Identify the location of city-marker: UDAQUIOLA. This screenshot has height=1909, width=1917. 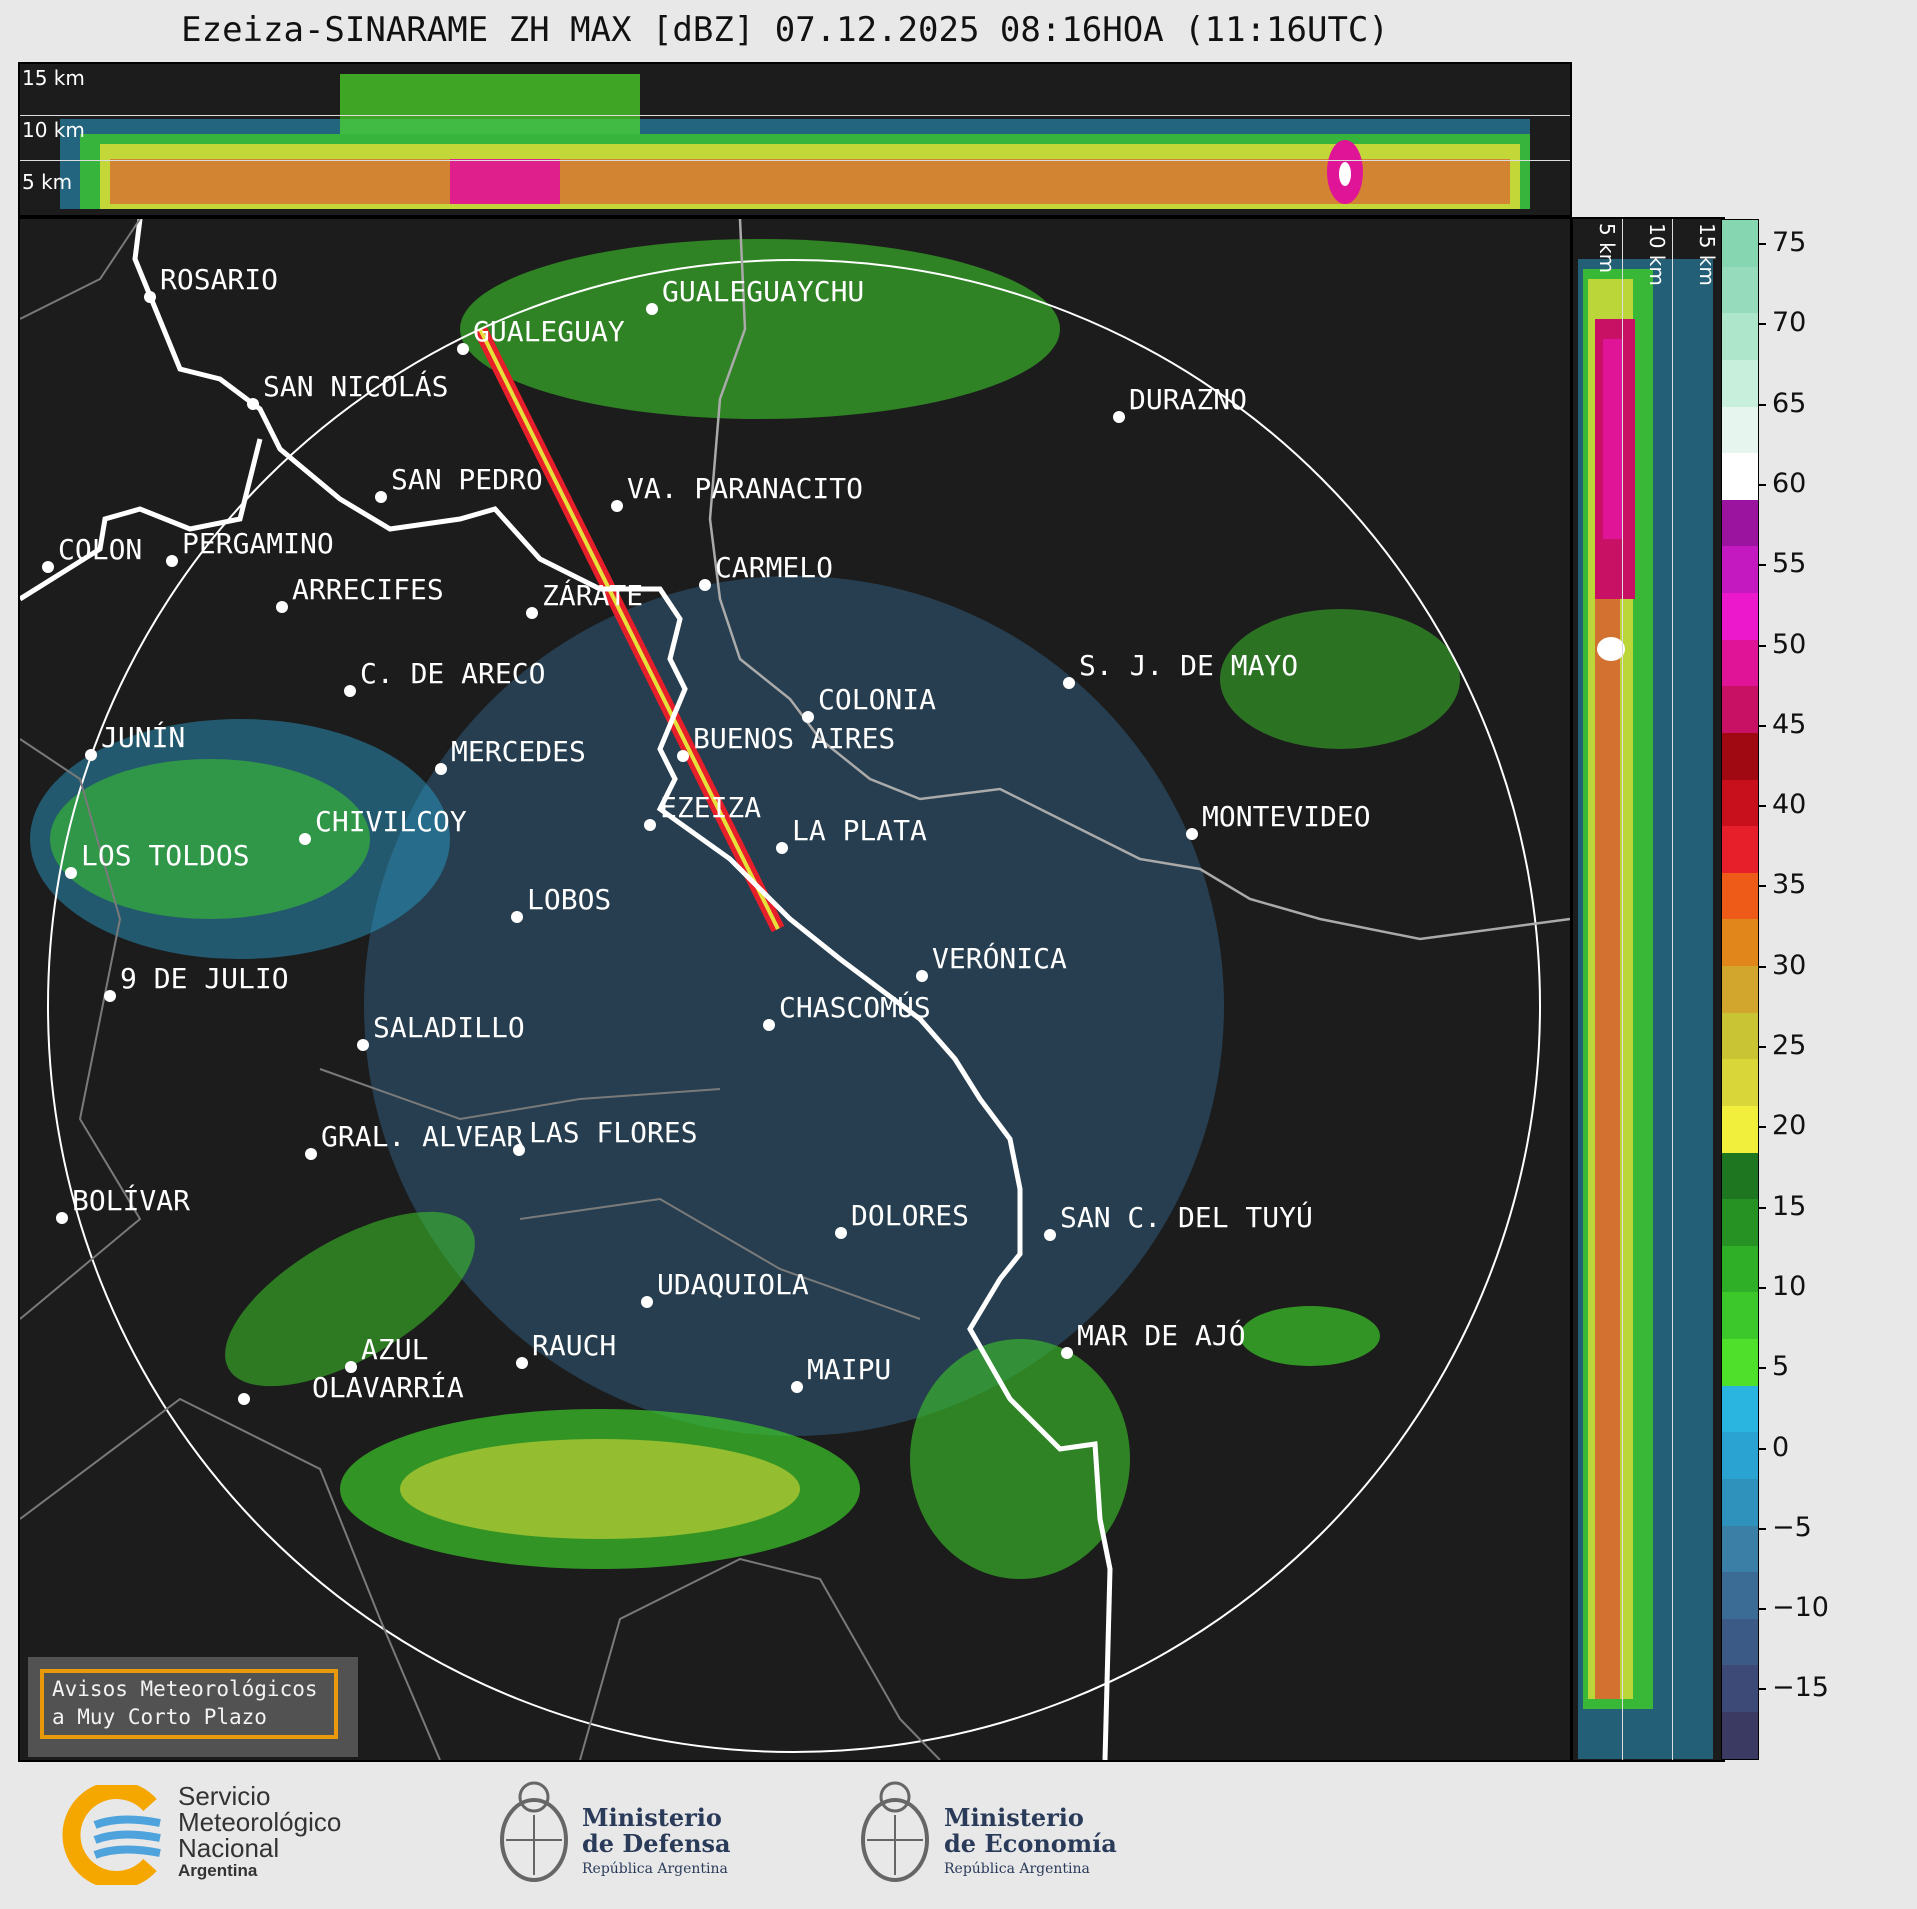
(725, 1288).